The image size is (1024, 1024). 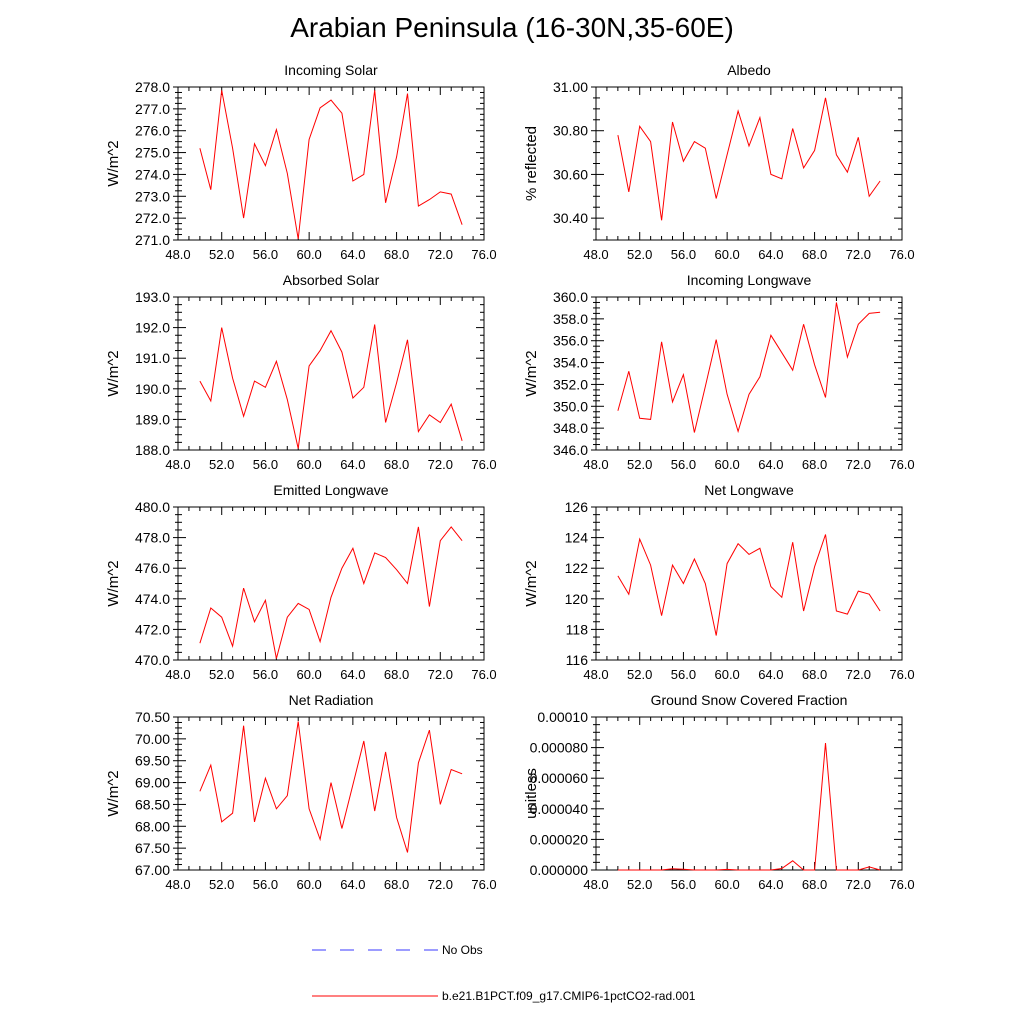 I want to click on y-tick-label: 30.60, so click(x=570, y=174).